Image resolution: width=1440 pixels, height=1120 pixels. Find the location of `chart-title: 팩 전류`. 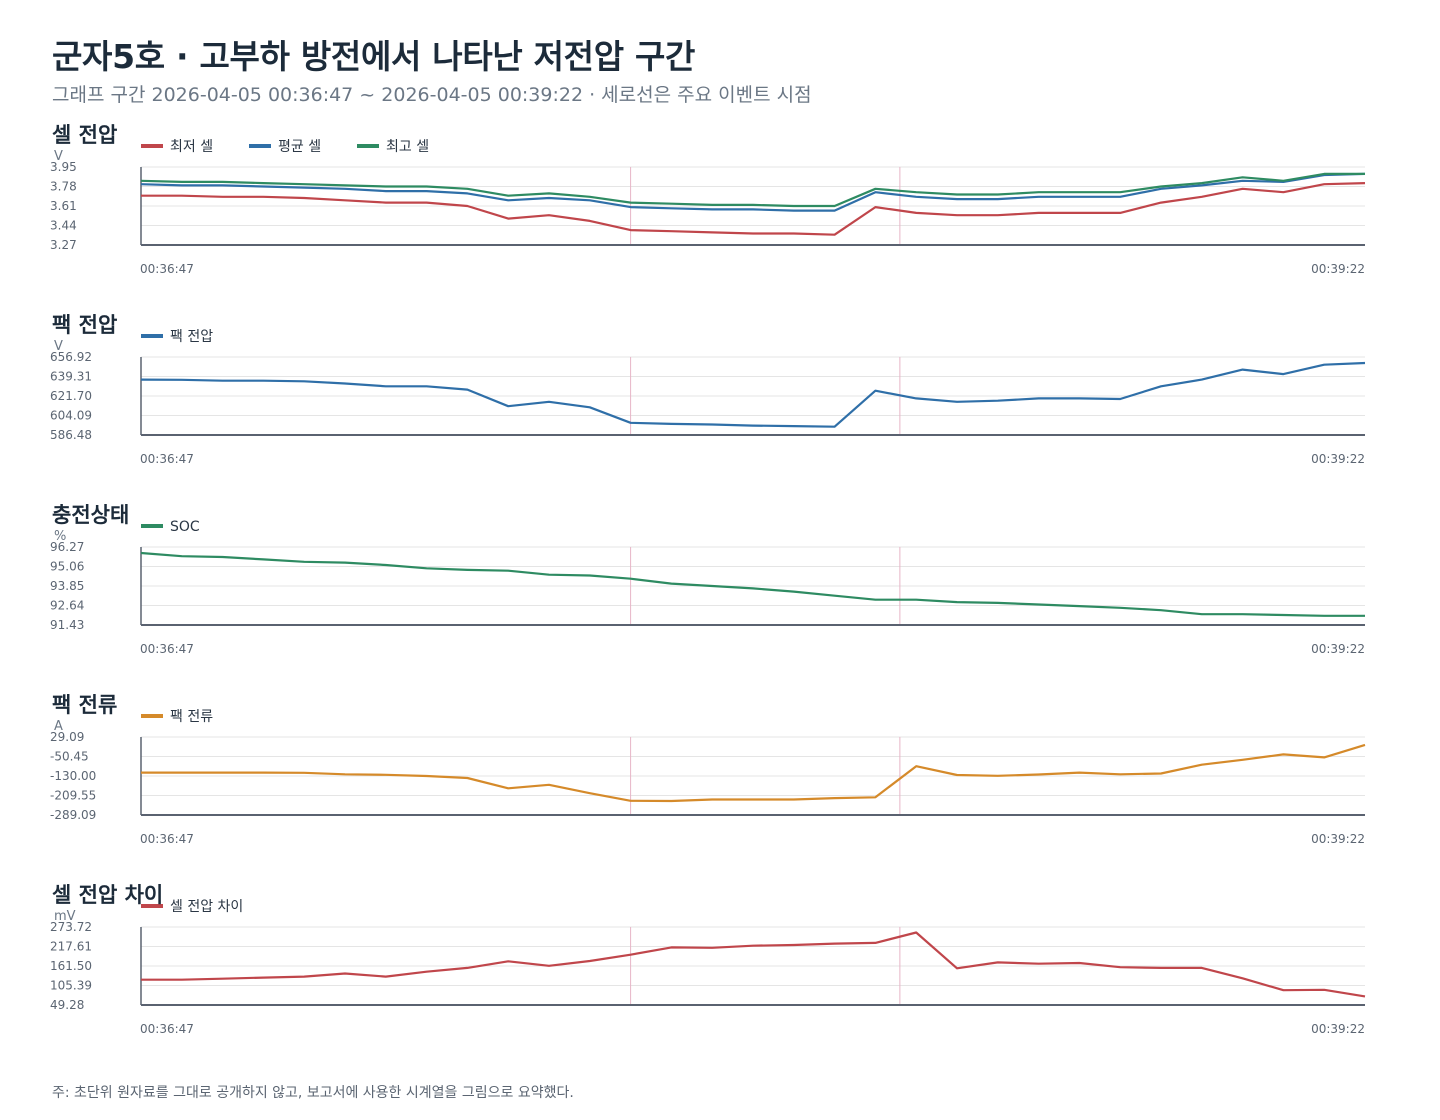

chart-title: 팩 전류 is located at coordinates (84, 705).